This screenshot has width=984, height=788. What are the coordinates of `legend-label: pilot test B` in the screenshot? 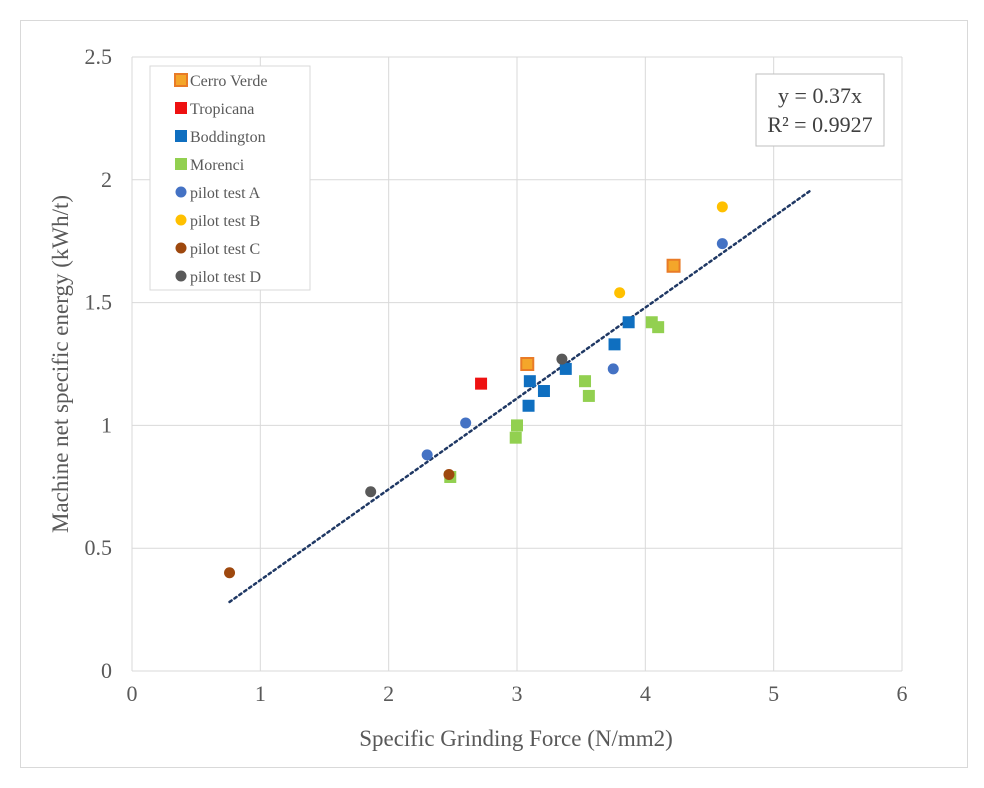 It's located at (225, 221).